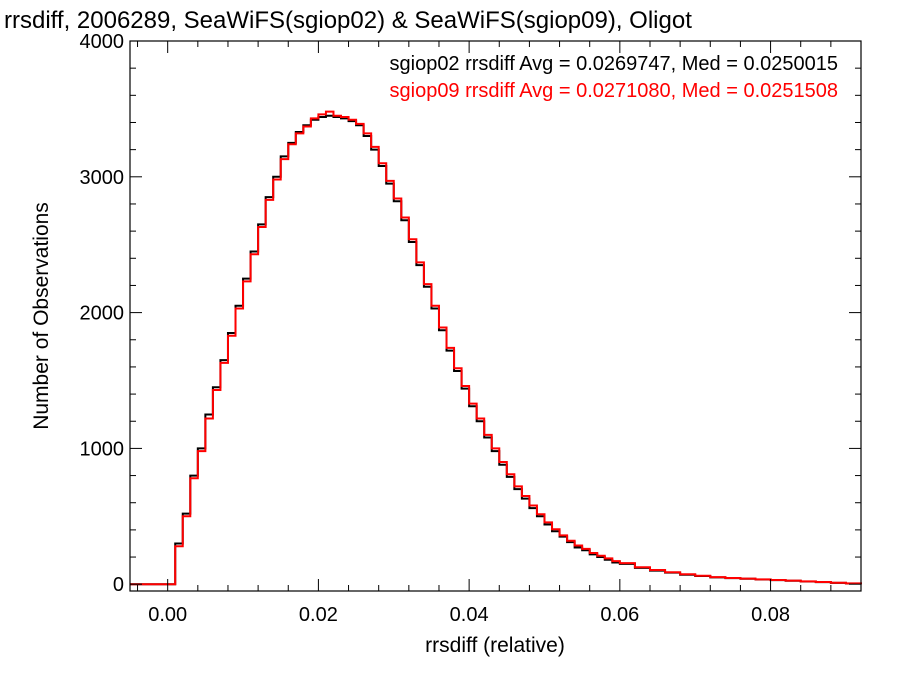 Image resolution: width=900 pixels, height=675 pixels. Describe the element at coordinates (770, 615) in the screenshot. I see `x-tick-label: 0.08` at that location.